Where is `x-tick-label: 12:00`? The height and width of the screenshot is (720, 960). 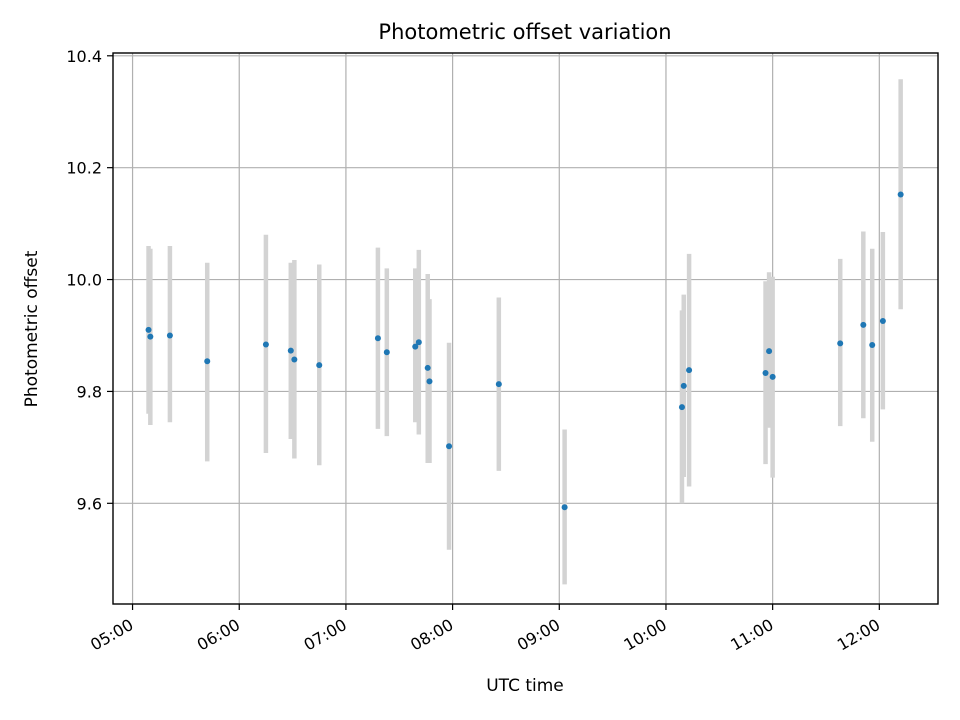
x-tick-label: 12:00 is located at coordinates (858, 635).